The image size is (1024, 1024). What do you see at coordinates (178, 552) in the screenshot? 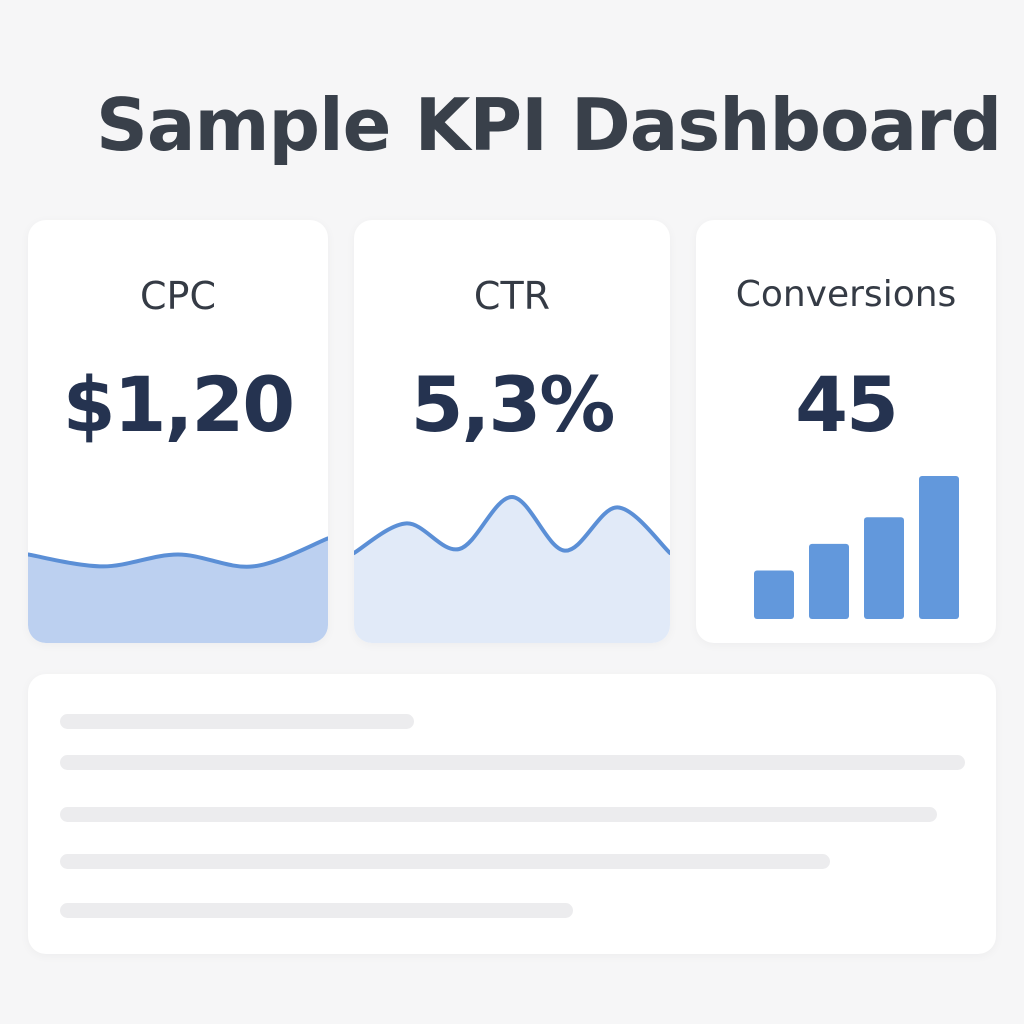
I see `cpc-sparkline-line` at bounding box center [178, 552].